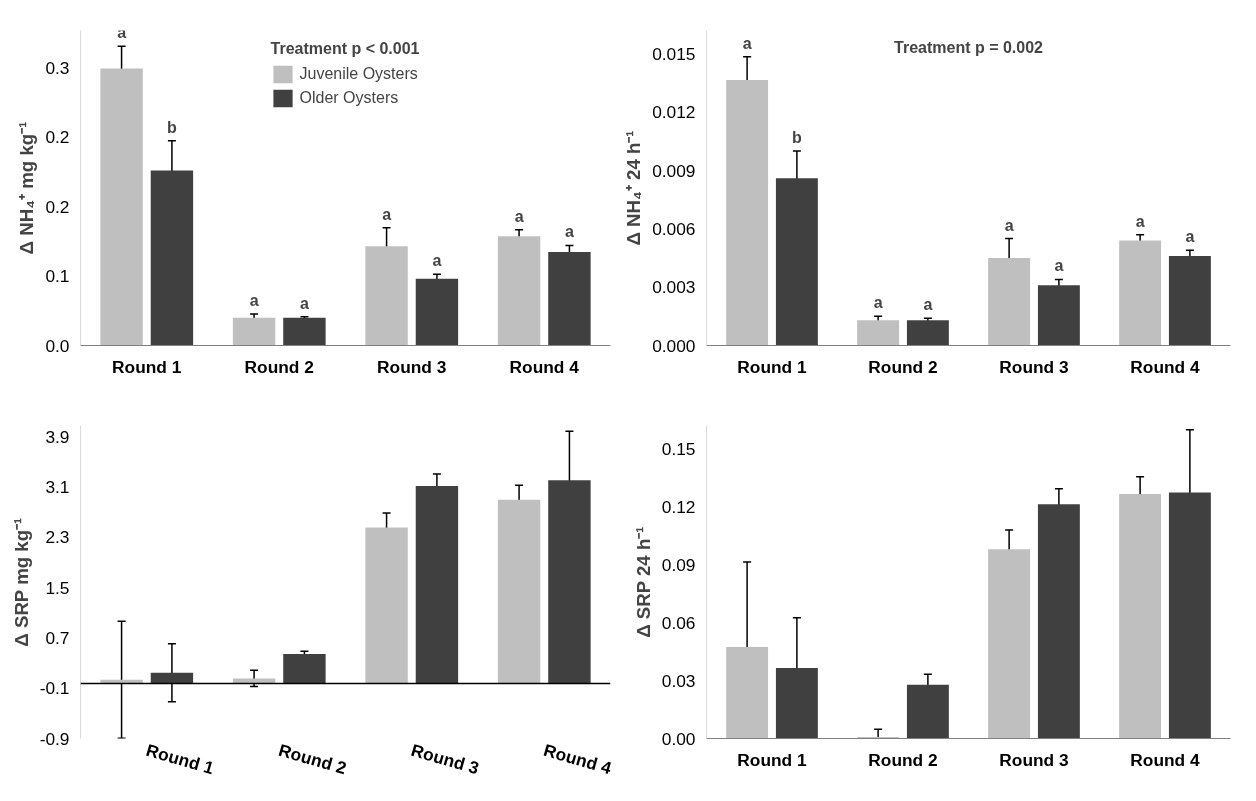 This screenshot has height=801, width=1256. What do you see at coordinates (57, 587) in the screenshot?
I see `y-tick-label: 1.5` at bounding box center [57, 587].